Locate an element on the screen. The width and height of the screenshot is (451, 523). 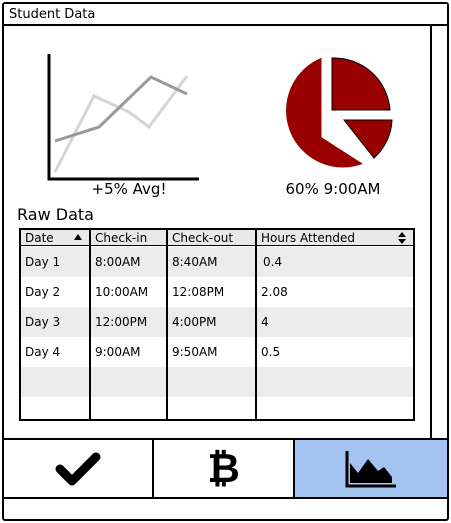
cell-date: Day 2 is located at coordinates (43, 292).